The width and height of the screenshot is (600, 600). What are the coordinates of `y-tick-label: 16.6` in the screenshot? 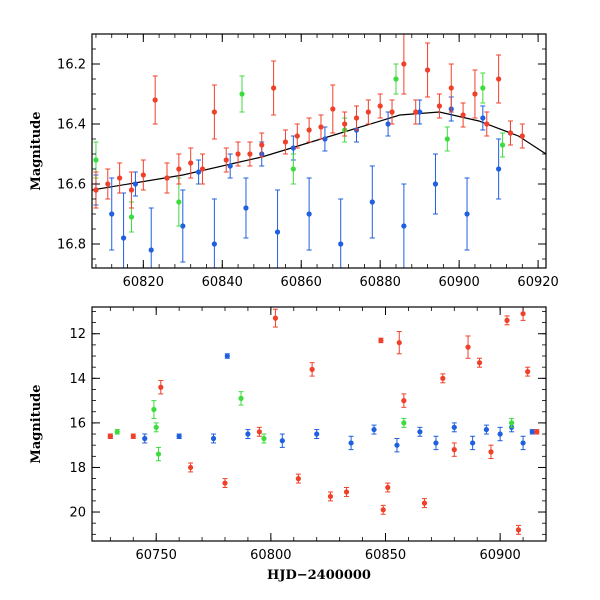 It's located at (71, 185).